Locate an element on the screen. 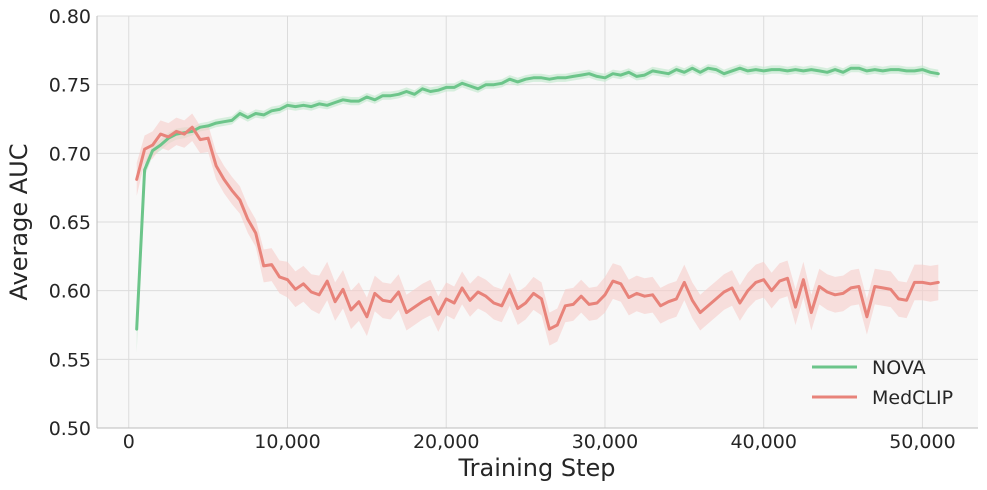 This screenshot has height=490, width=987. y-tick-labels: 0.50 0.55 0.60 0.65 0.70 0.75 0.80 is located at coordinates (70, 223).